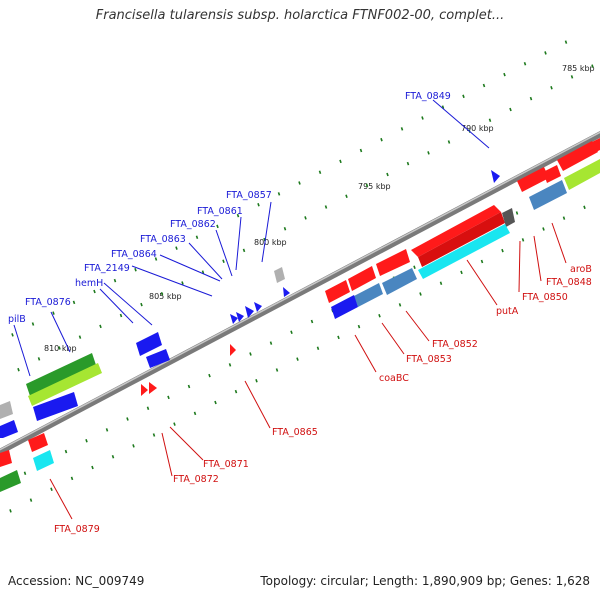  Describe the element at coordinates (77, 529) in the screenshot. I see `label-FTA_0879: FTA_0879` at that location.